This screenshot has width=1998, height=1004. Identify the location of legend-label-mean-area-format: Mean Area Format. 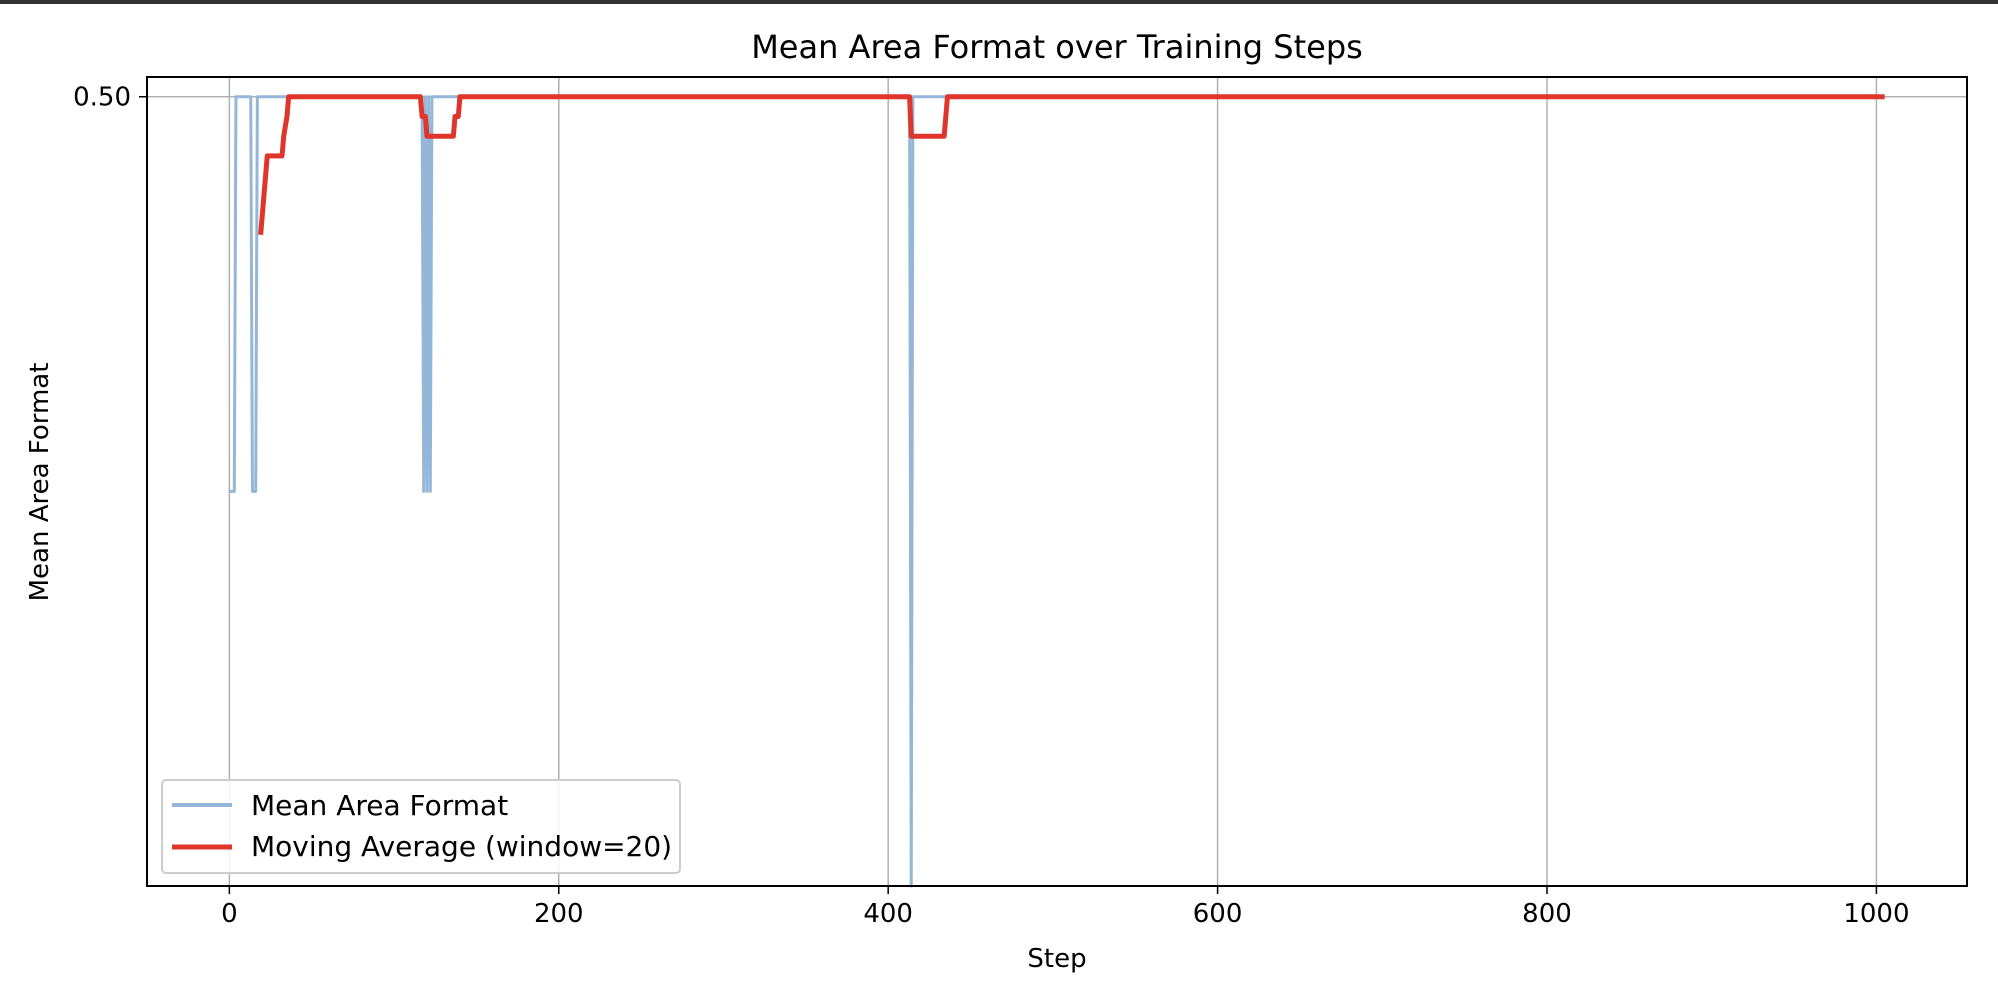
(379, 805).